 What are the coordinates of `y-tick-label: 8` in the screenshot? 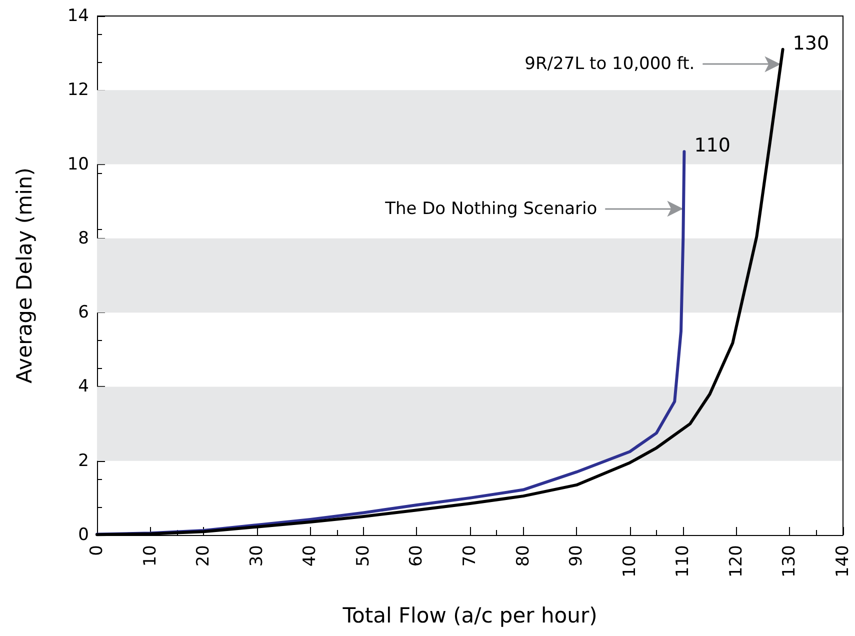 It's located at (83, 238).